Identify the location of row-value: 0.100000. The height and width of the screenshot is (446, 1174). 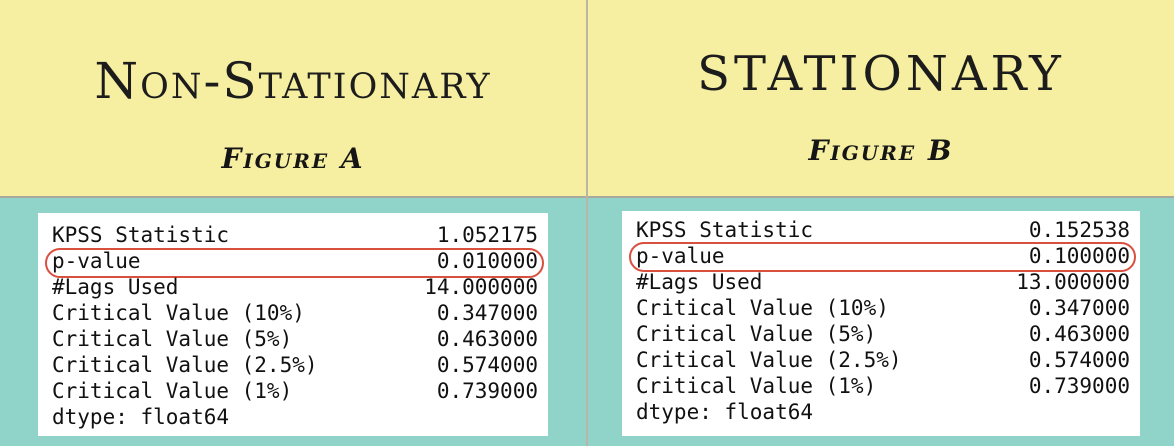
(1079, 256).